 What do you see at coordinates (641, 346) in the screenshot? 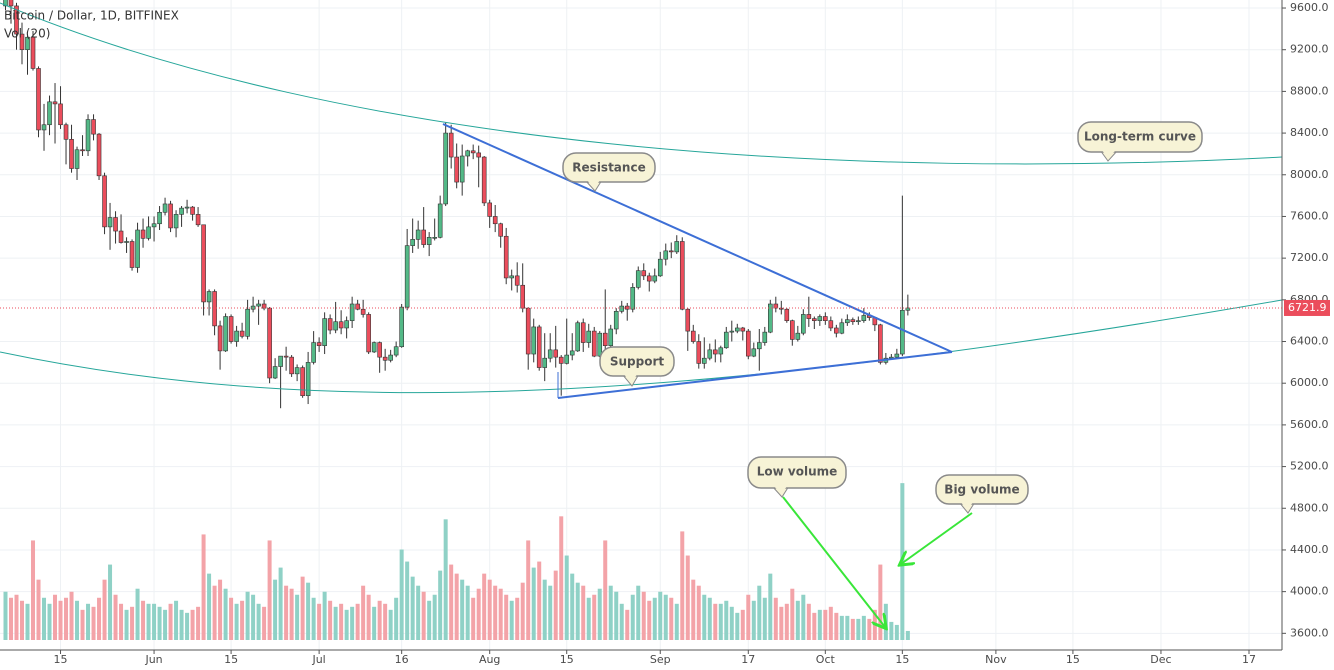
I see `lower-curve` at bounding box center [641, 346].